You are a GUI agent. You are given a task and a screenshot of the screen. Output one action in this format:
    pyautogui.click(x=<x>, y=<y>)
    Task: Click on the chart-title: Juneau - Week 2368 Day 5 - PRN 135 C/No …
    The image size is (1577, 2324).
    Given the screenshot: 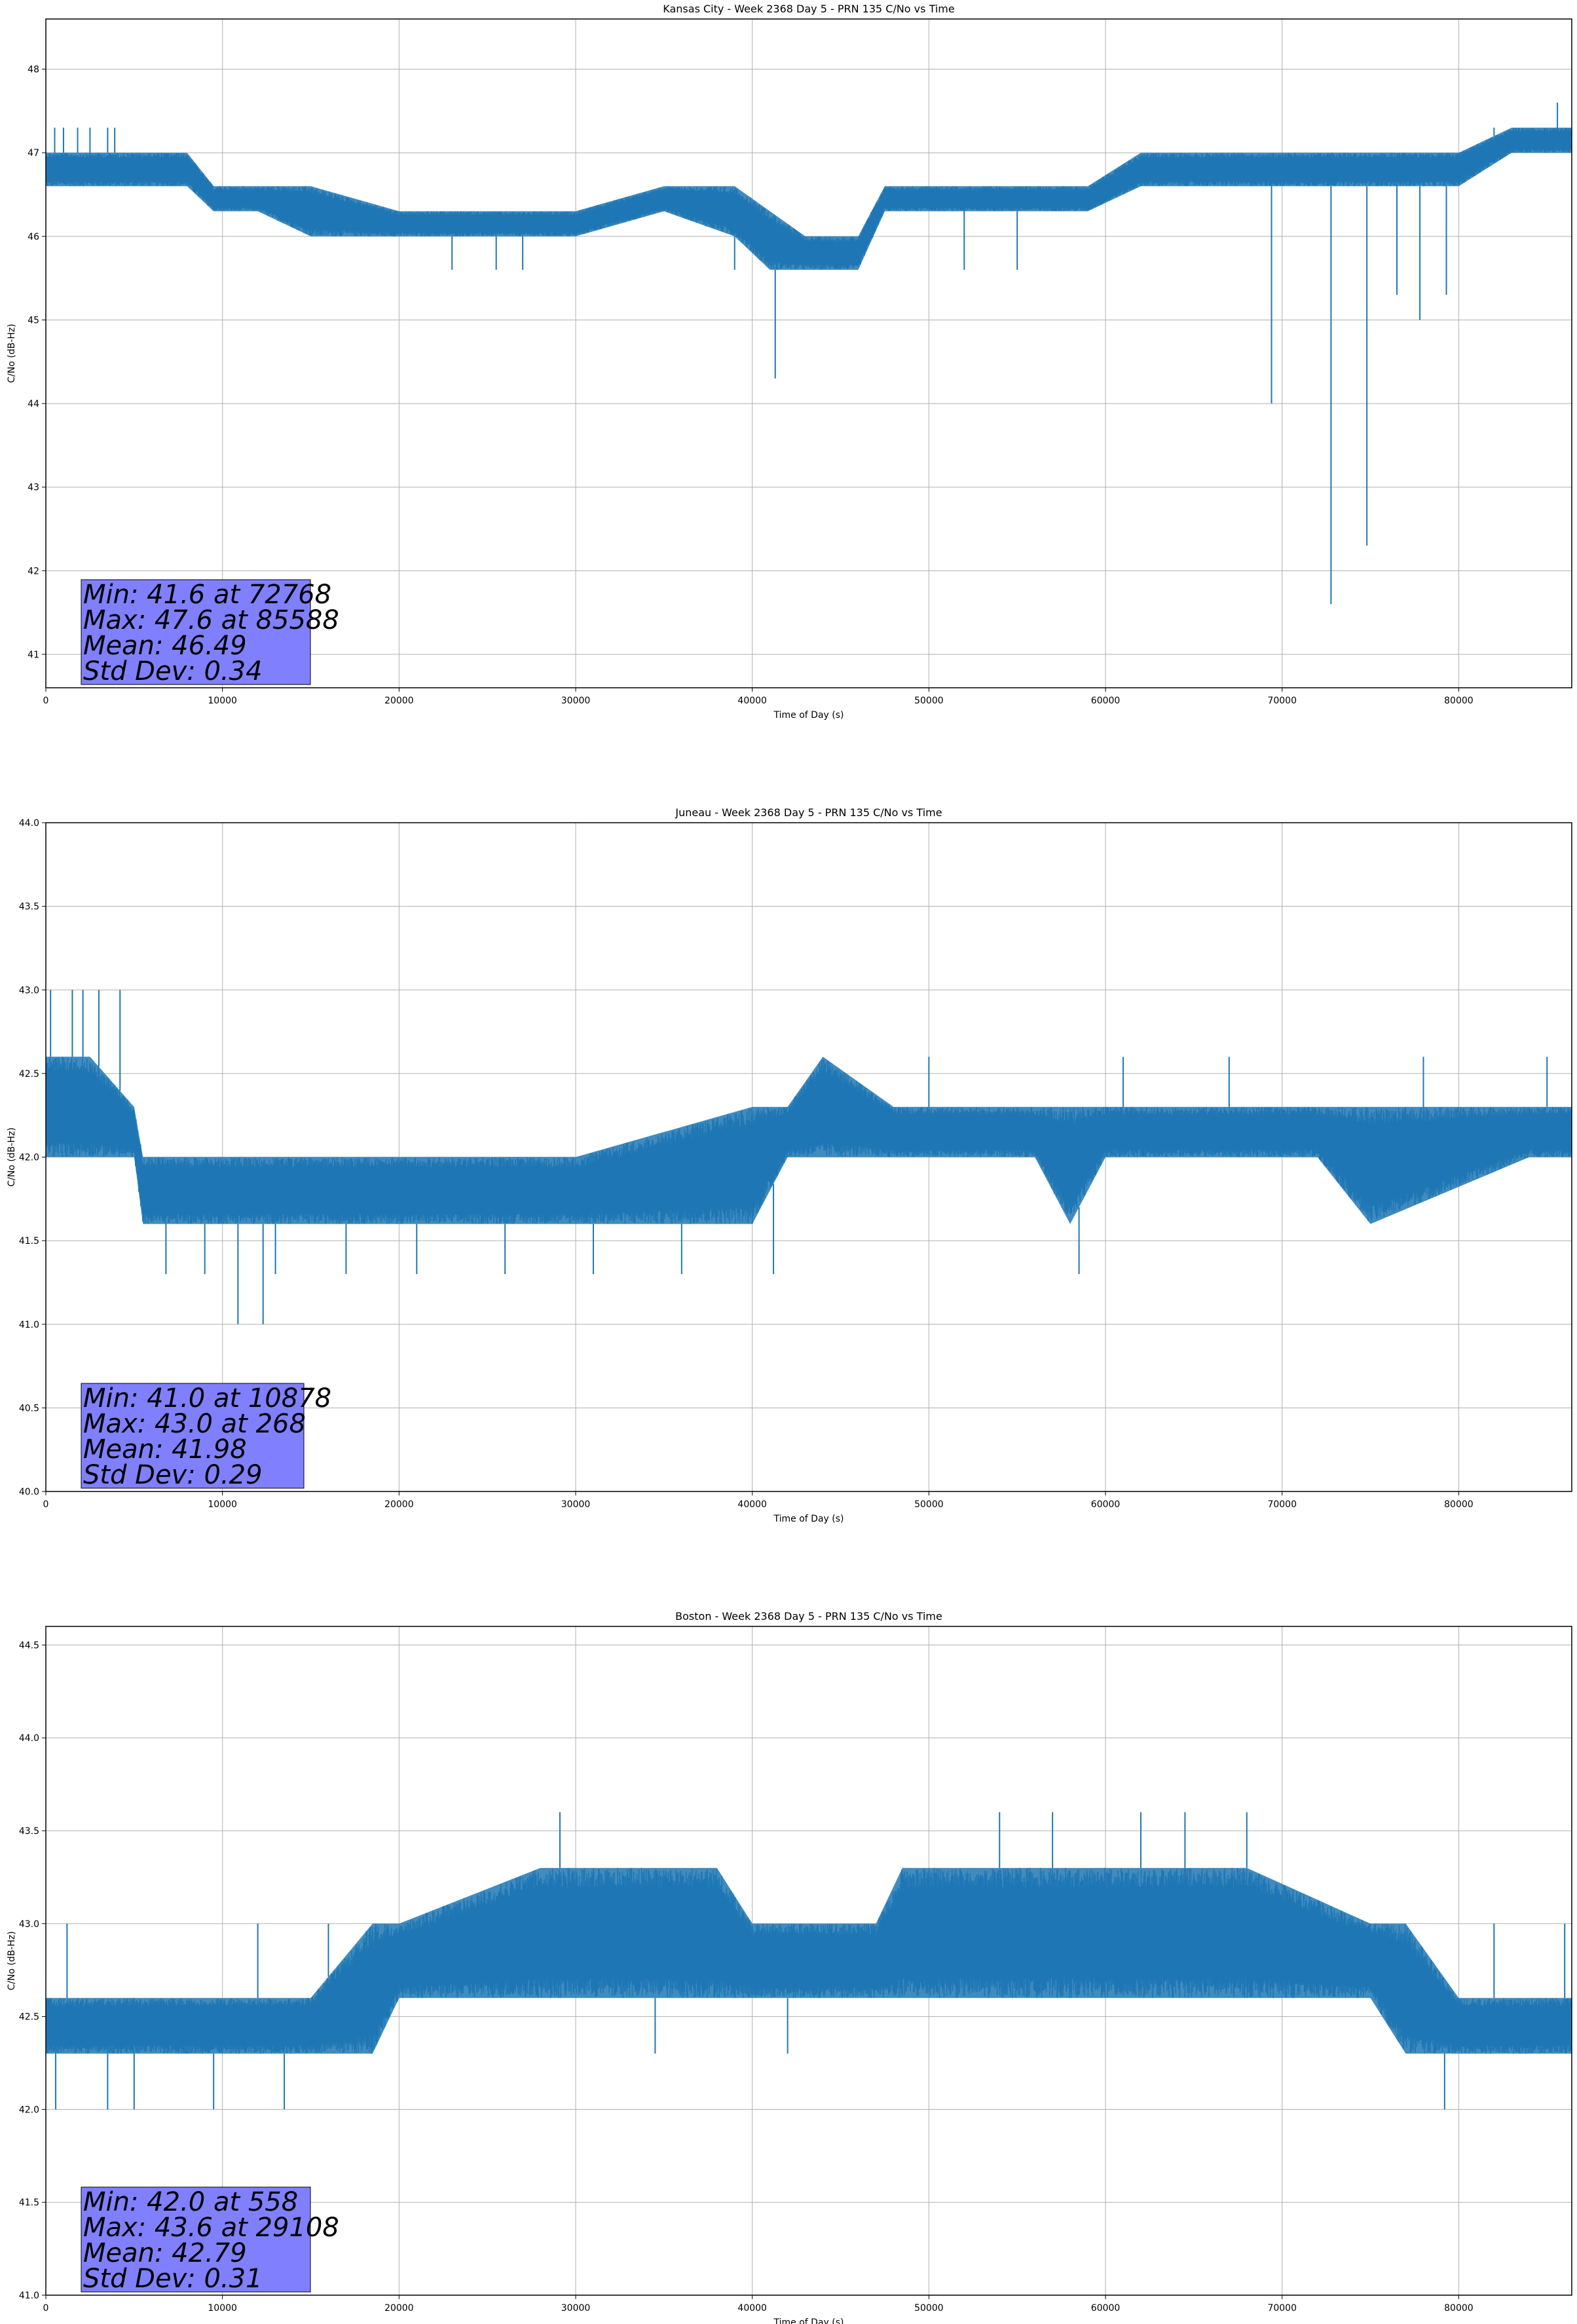 What is the action you would take?
    pyautogui.click(x=808, y=812)
    